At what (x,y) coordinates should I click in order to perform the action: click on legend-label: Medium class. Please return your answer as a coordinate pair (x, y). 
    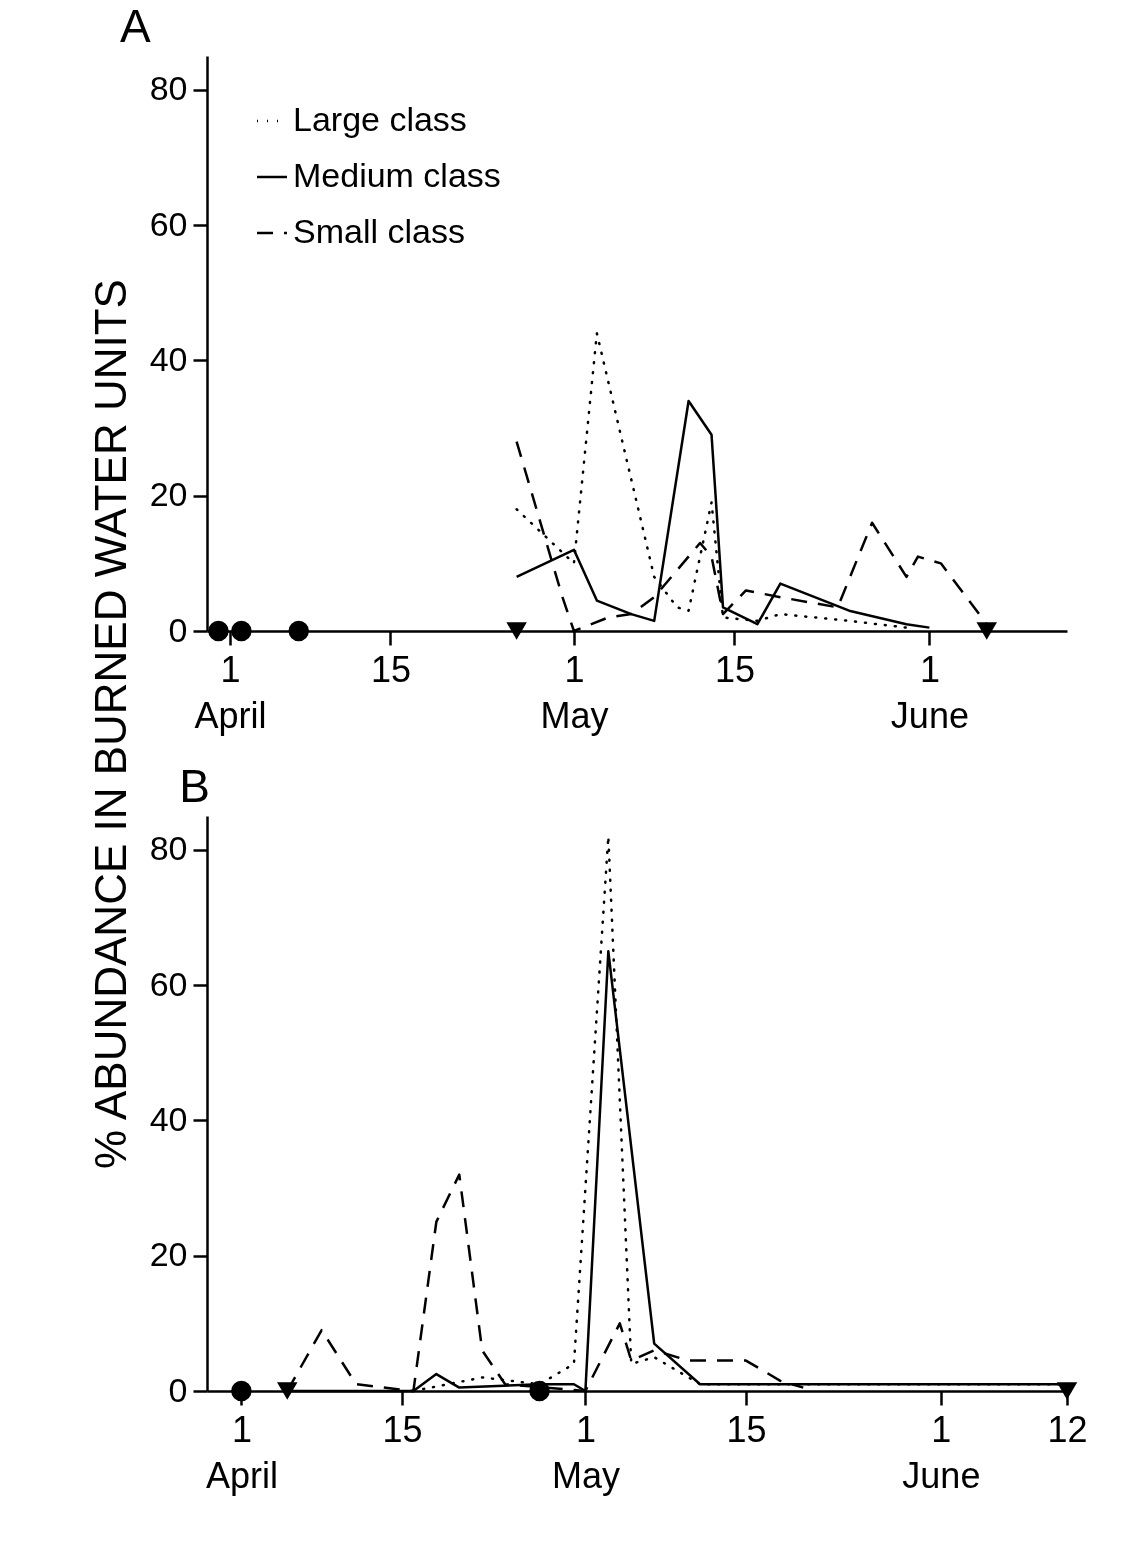
    Looking at the image, I should click on (397, 175).